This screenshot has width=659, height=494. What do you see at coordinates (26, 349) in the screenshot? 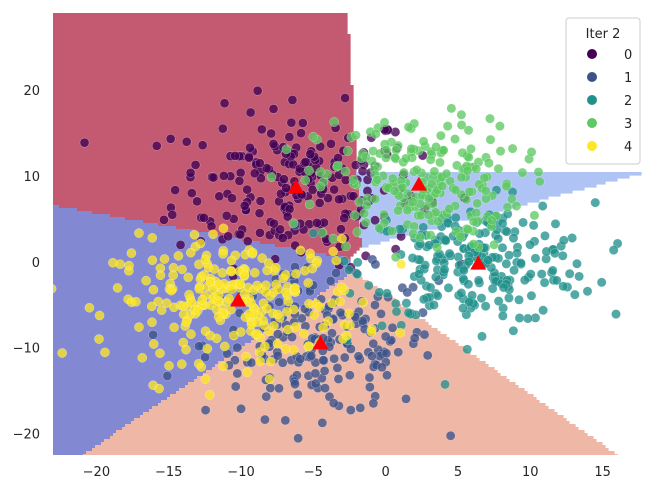
I see `y-tick-label: −10` at bounding box center [26, 349].